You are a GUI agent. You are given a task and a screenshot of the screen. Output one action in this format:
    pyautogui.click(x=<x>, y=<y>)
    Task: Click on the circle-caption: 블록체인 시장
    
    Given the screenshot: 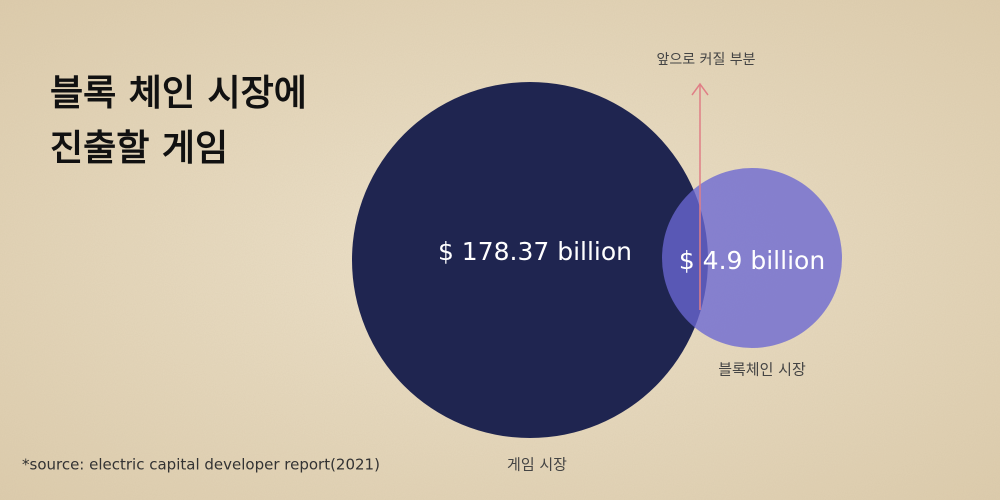 What is the action you would take?
    pyautogui.click(x=762, y=370)
    